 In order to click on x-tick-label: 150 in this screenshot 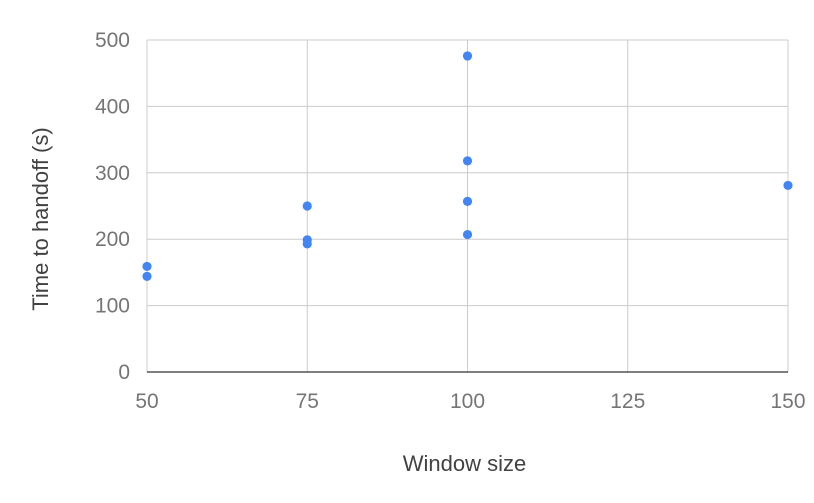, I will do `click(787, 401)`.